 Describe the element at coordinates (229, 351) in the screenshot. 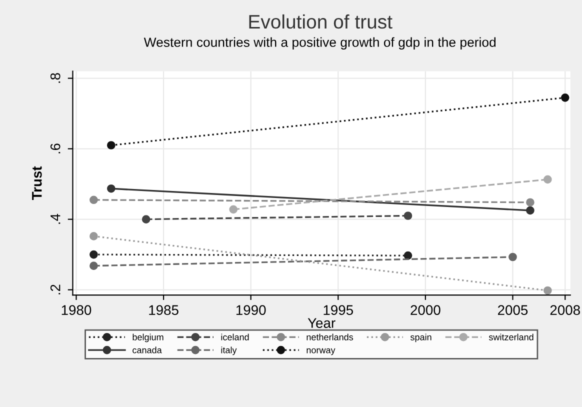

I see `legend-label: italy` at that location.